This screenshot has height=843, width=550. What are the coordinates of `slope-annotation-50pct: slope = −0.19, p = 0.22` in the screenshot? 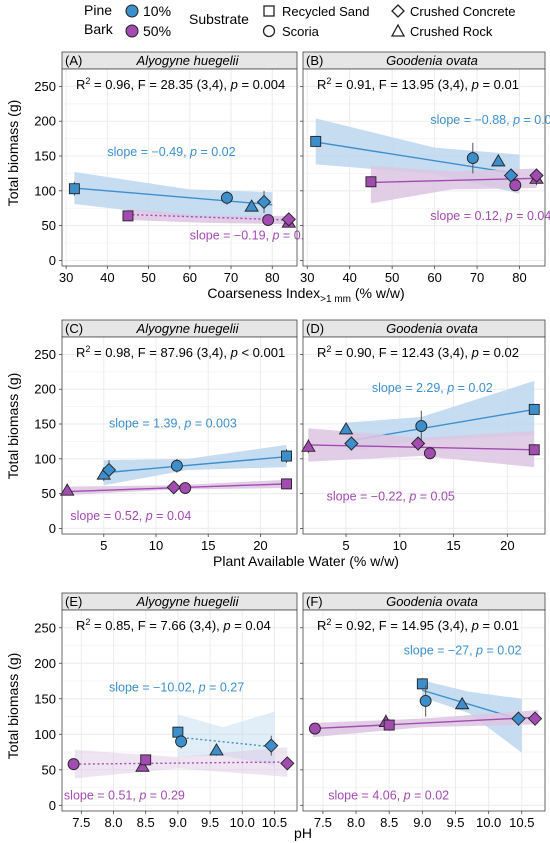 It's located at (254, 236).